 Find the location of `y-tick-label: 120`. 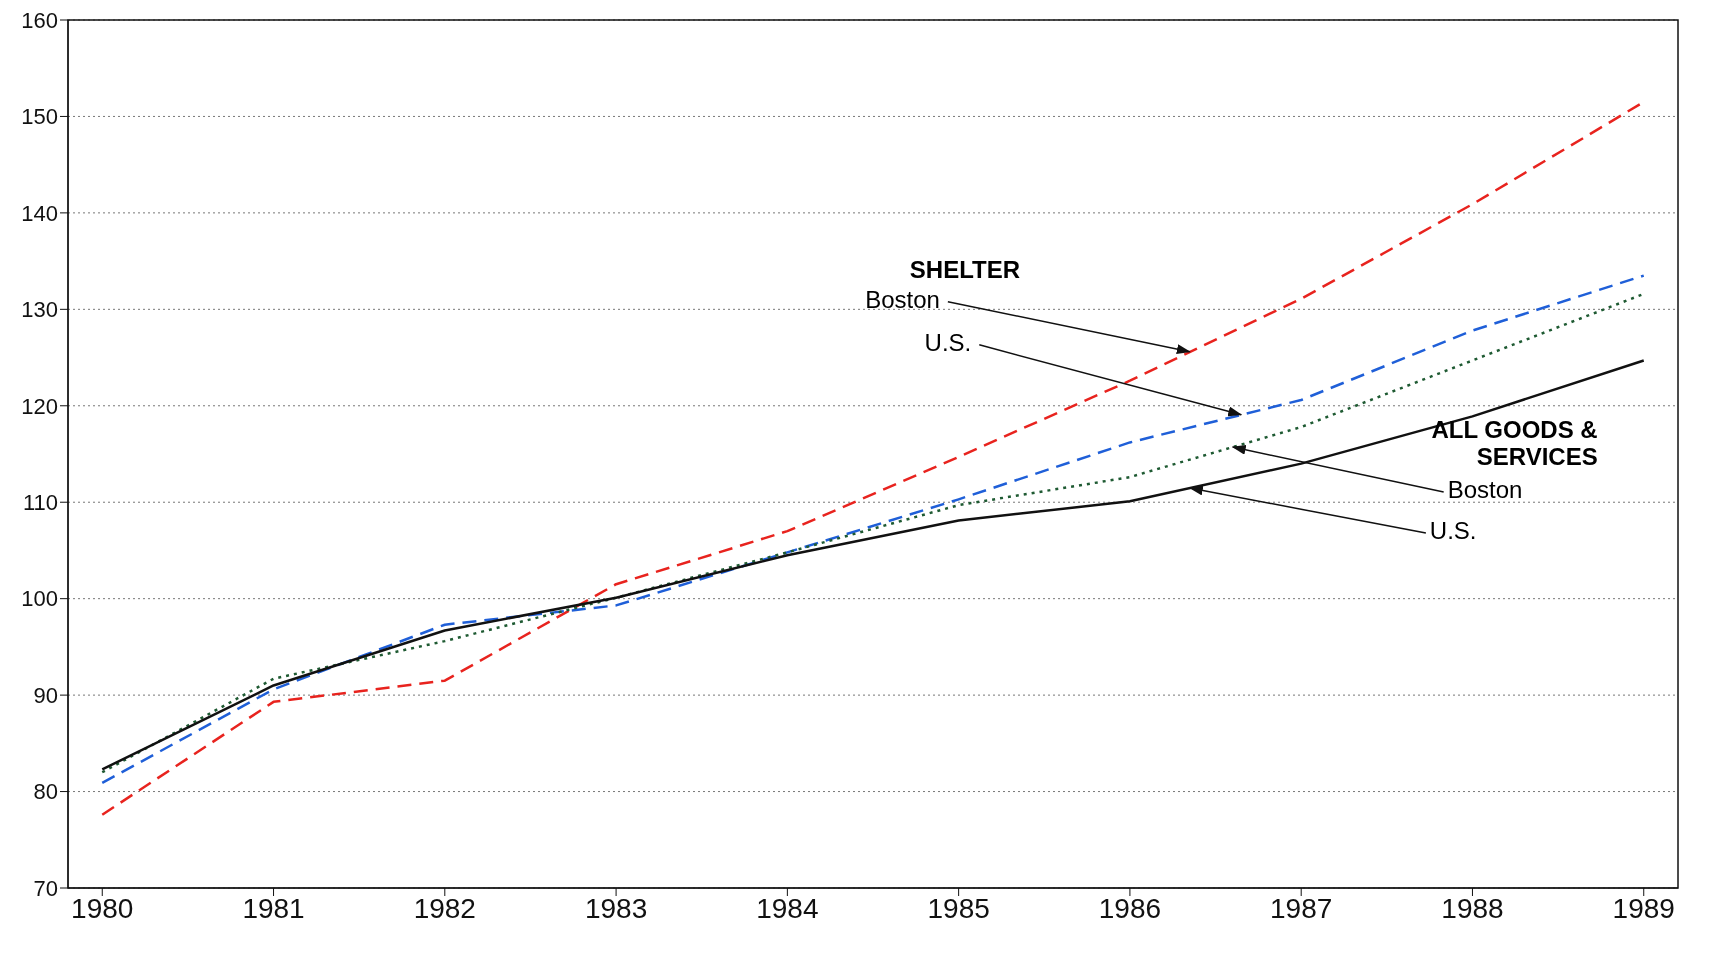

y-tick-label: 120 is located at coordinates (39, 406).